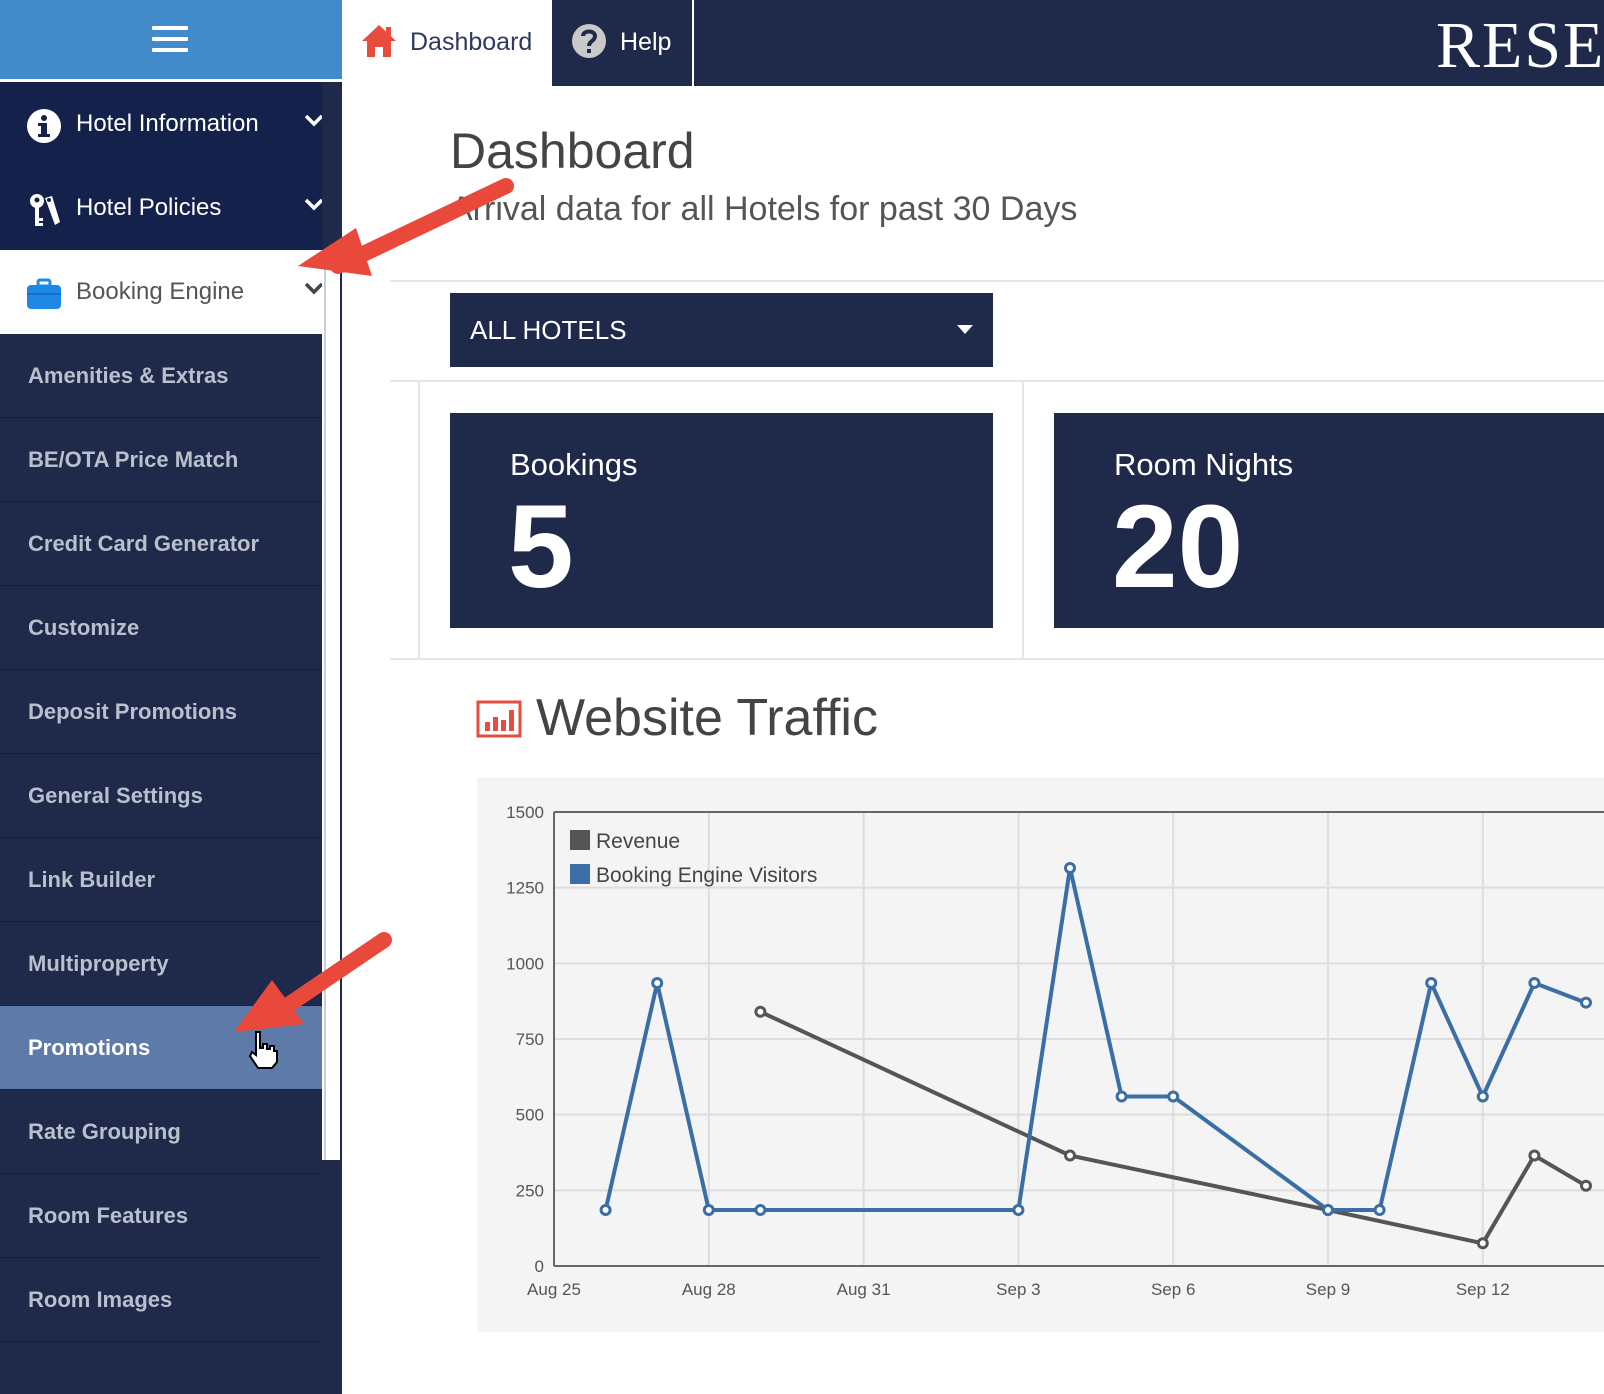 The height and width of the screenshot is (1394, 1604). Describe the element at coordinates (580, 840) in the screenshot. I see `legend-swatch-revenue` at that location.